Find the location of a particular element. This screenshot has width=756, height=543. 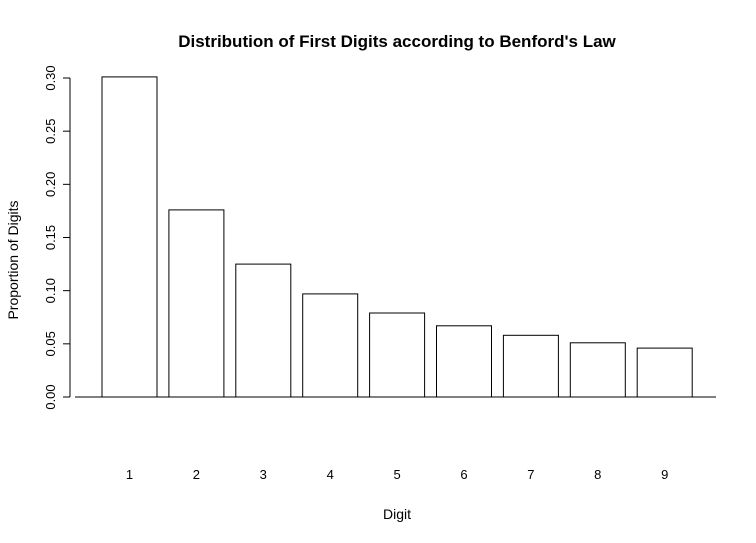

x-tick-label: 1 is located at coordinates (129, 474).